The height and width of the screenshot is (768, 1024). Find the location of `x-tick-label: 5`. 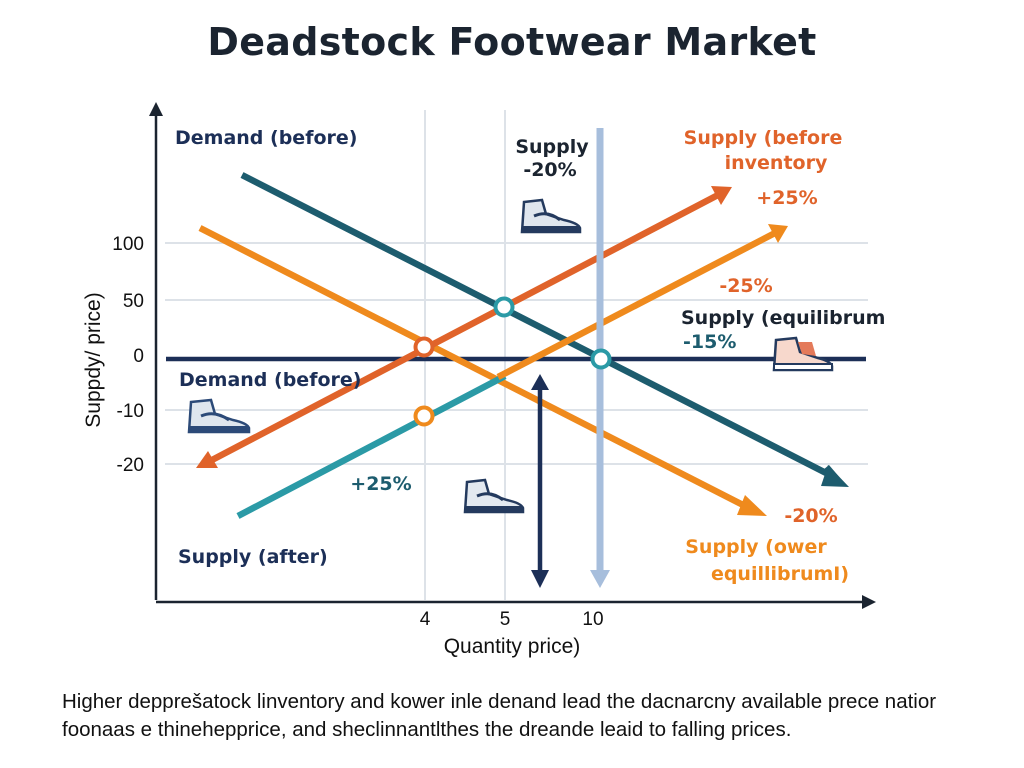

x-tick-label: 5 is located at coordinates (505, 619).